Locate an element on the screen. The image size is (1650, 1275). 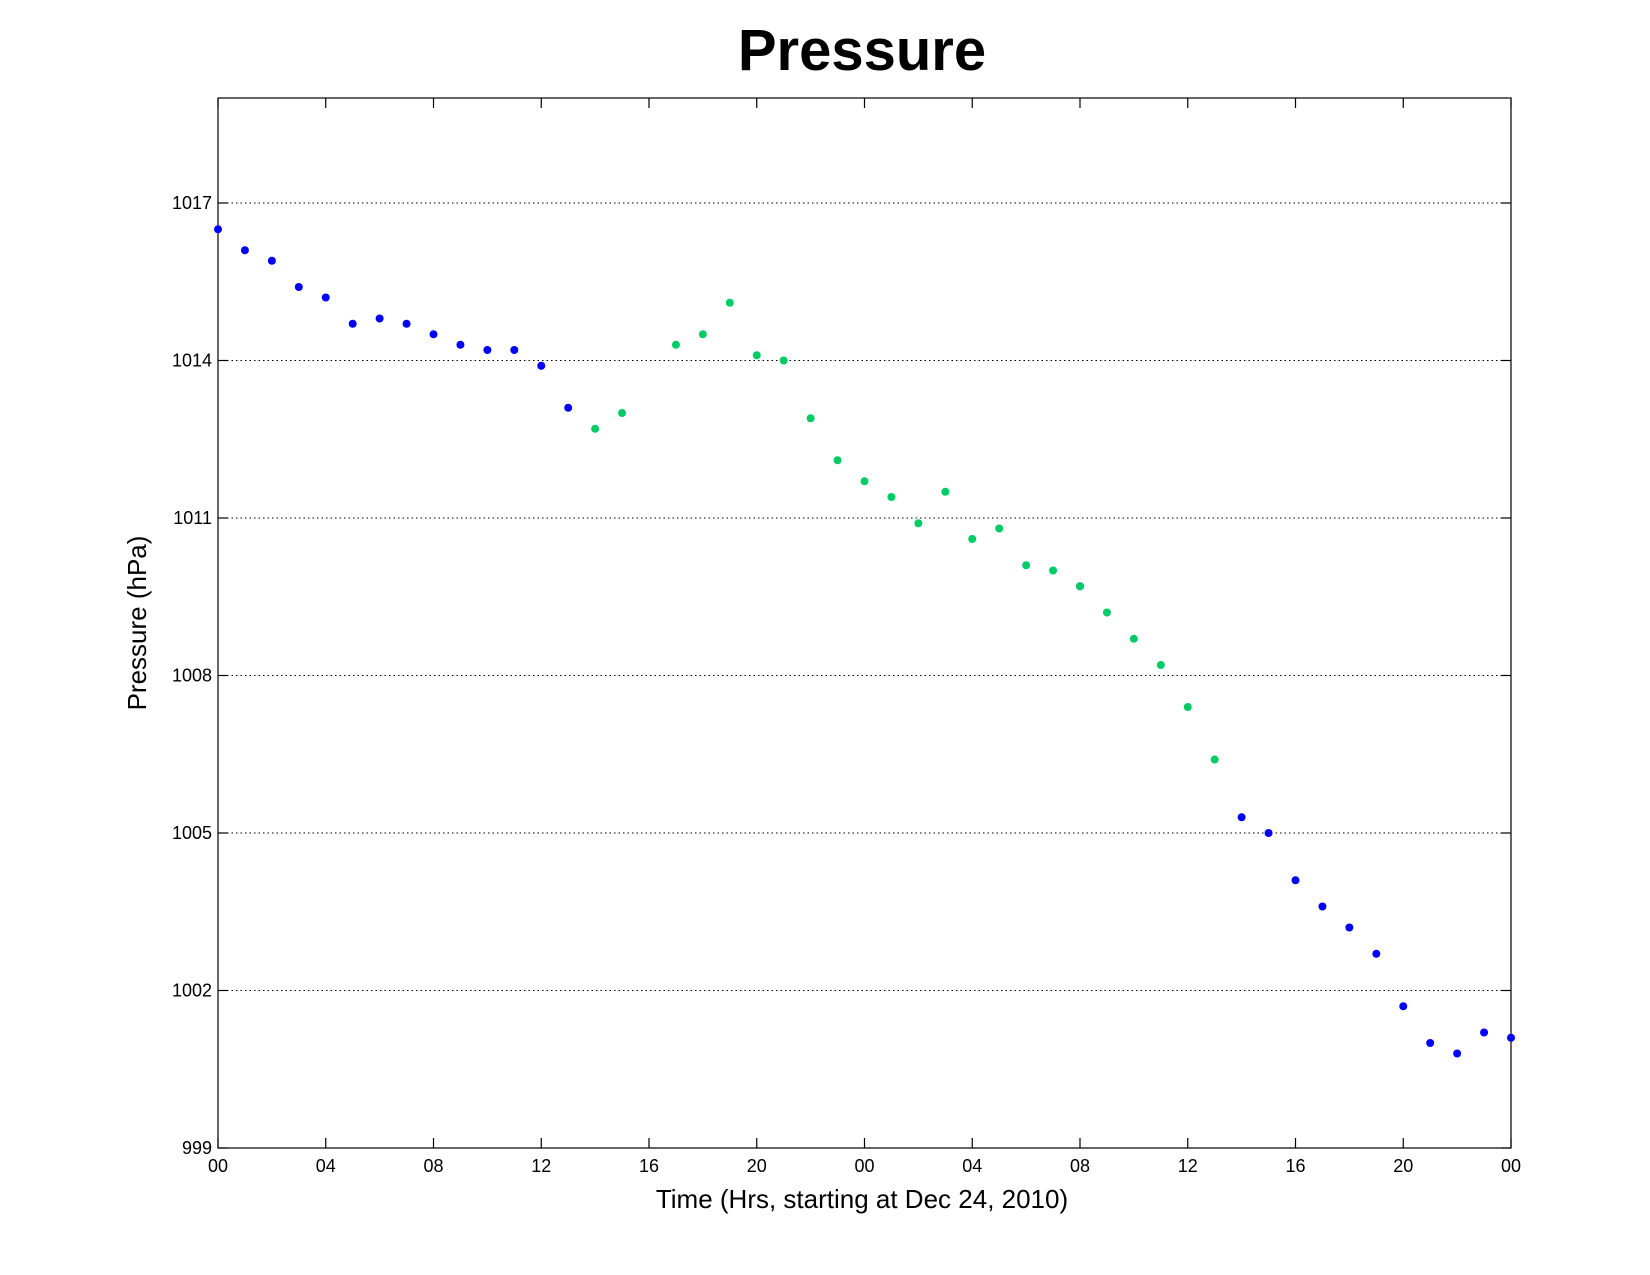
y-tick-label: 999 is located at coordinates (197, 1148).